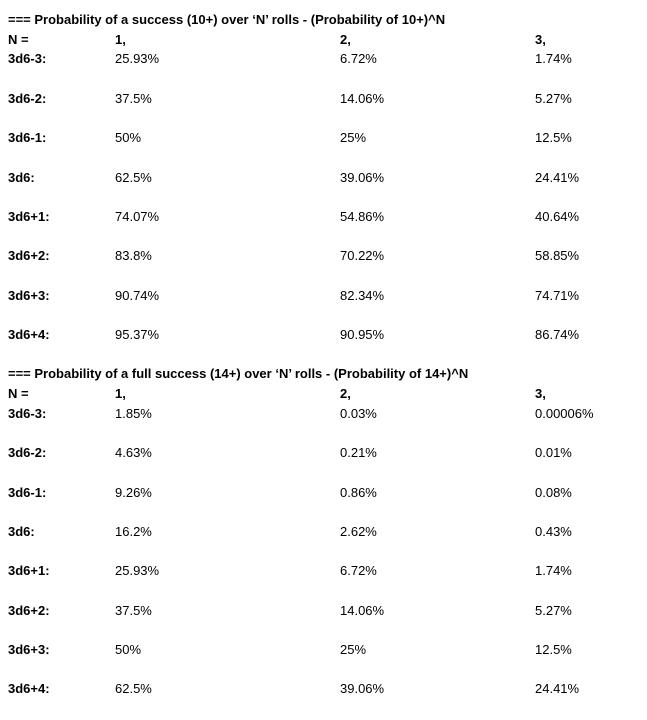  What do you see at coordinates (327, 453) in the screenshot?
I see `table-row: 3d6-2: 4.63% 0.21% 0.01%` at bounding box center [327, 453].